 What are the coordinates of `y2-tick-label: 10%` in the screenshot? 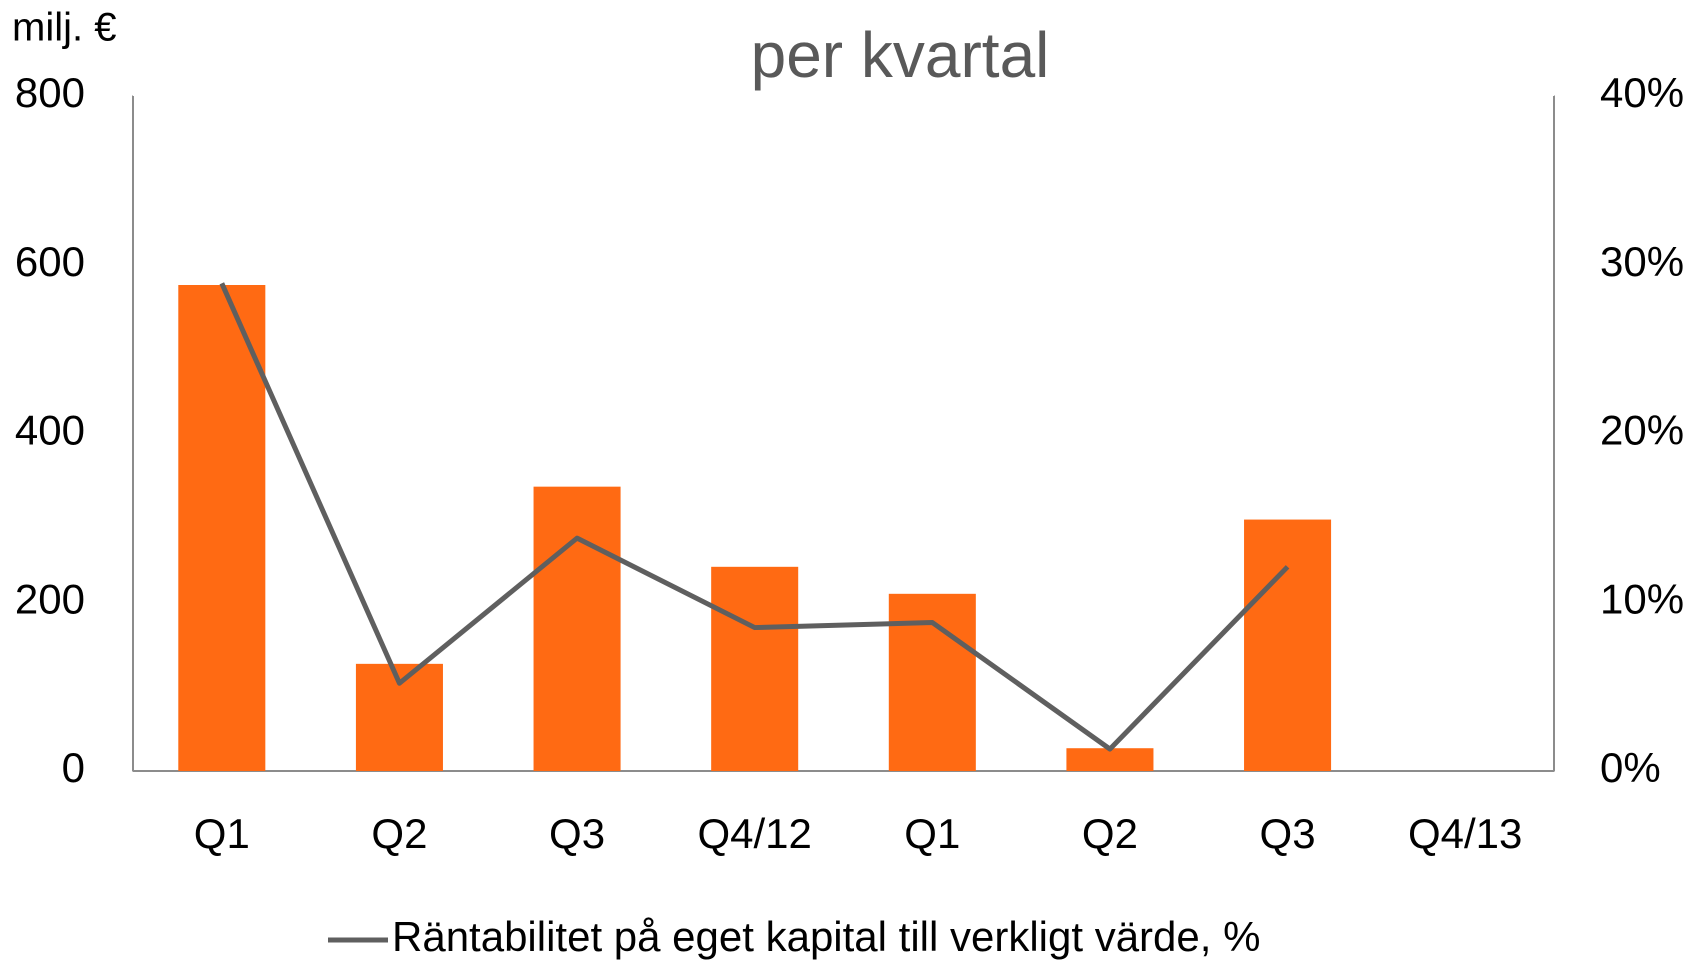 It's located at (1642, 598).